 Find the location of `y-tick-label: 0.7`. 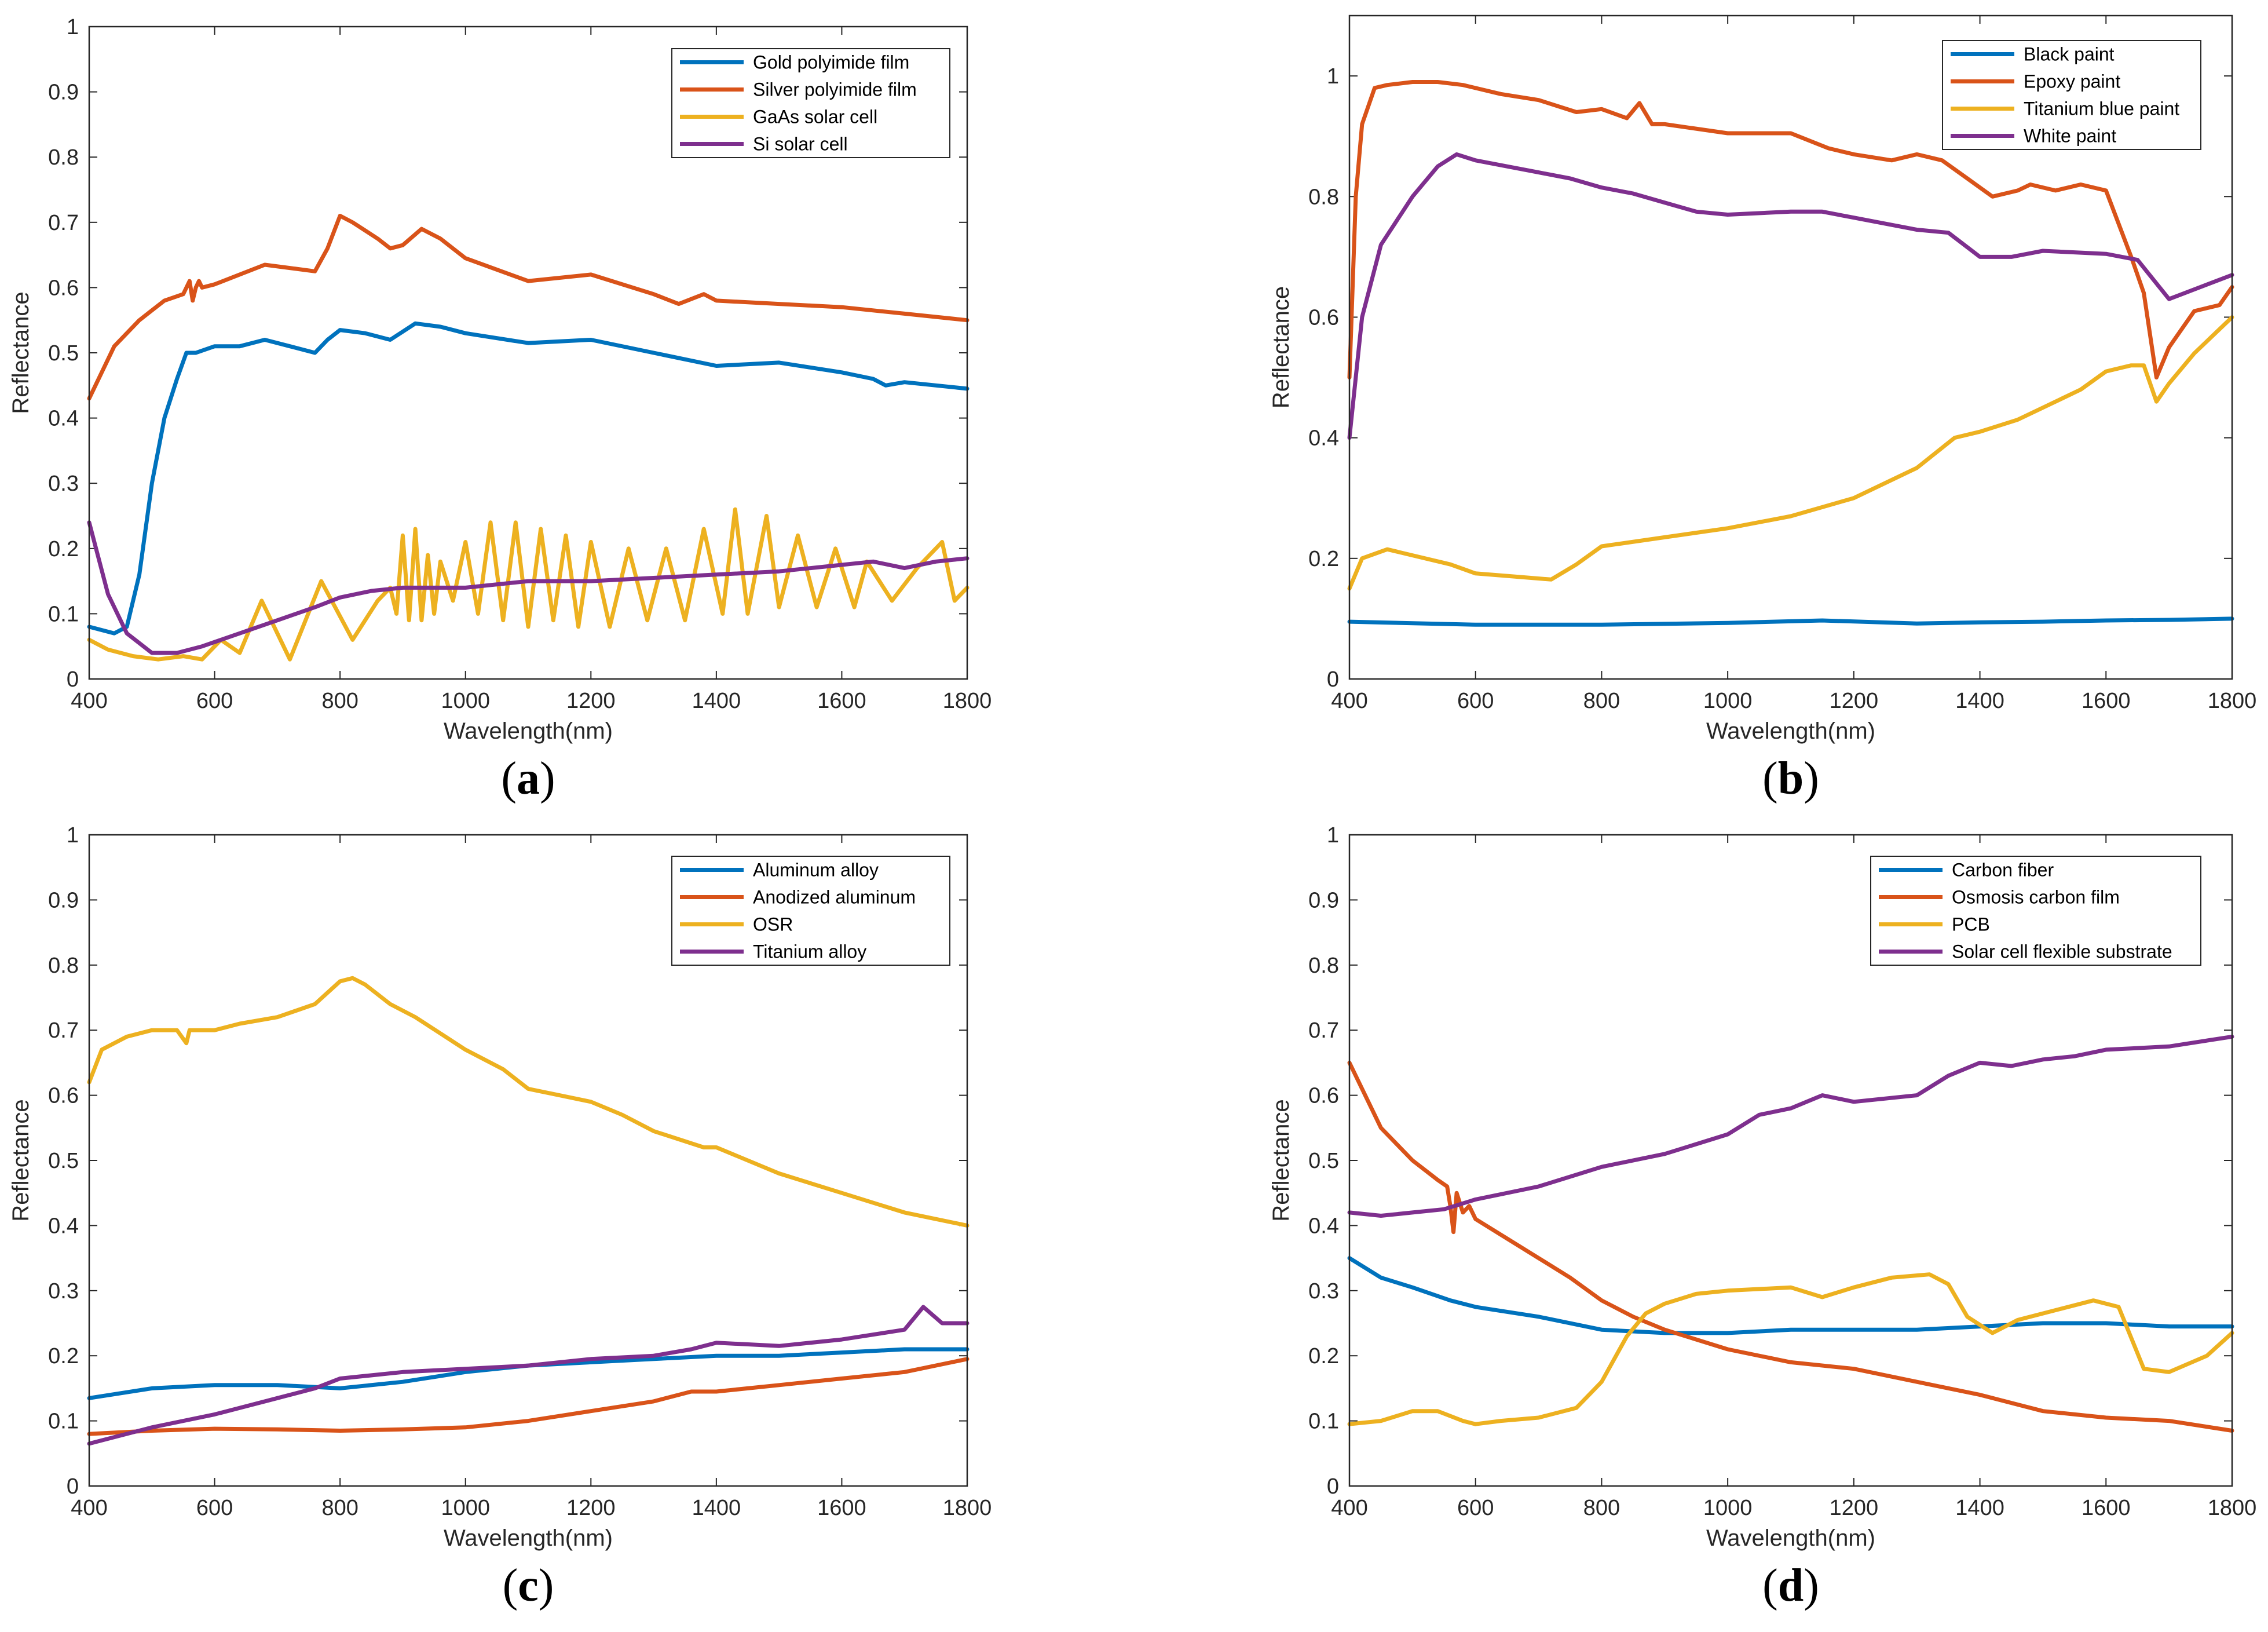

y-tick-label: 0.7 is located at coordinates (64, 1030).